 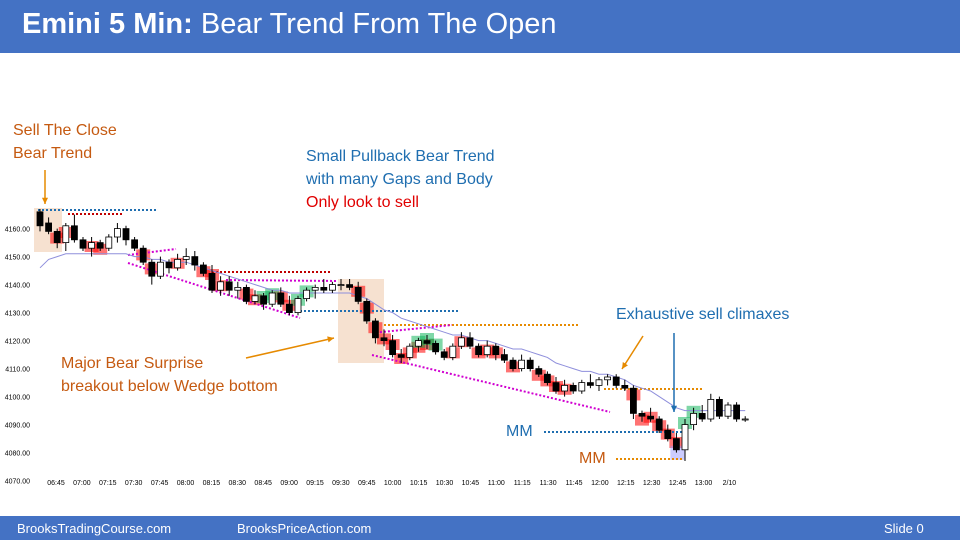 I want to click on x-tick-label: 07:00, so click(x=82, y=483).